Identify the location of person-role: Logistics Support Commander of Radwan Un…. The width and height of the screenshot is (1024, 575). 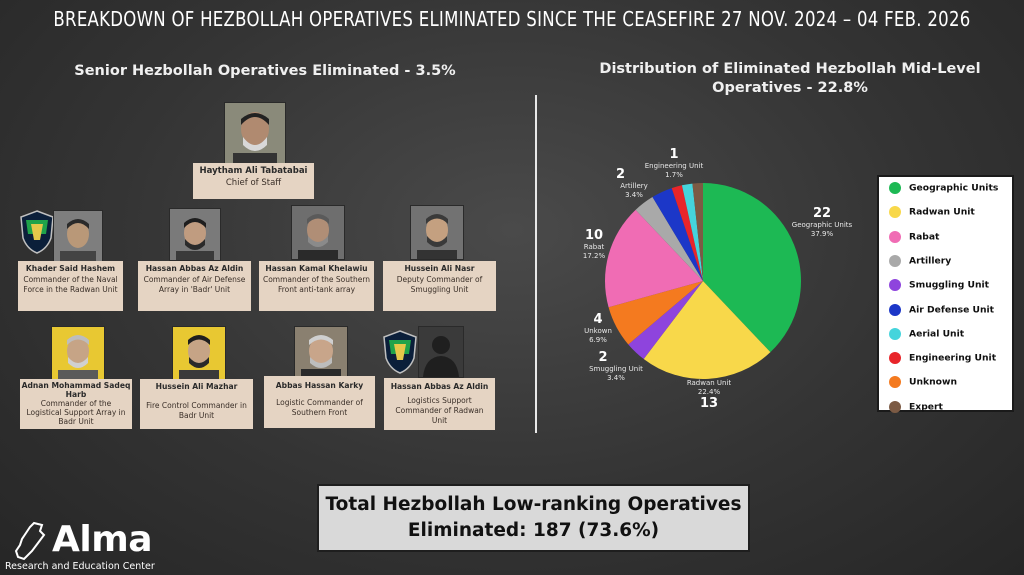
(439, 410).